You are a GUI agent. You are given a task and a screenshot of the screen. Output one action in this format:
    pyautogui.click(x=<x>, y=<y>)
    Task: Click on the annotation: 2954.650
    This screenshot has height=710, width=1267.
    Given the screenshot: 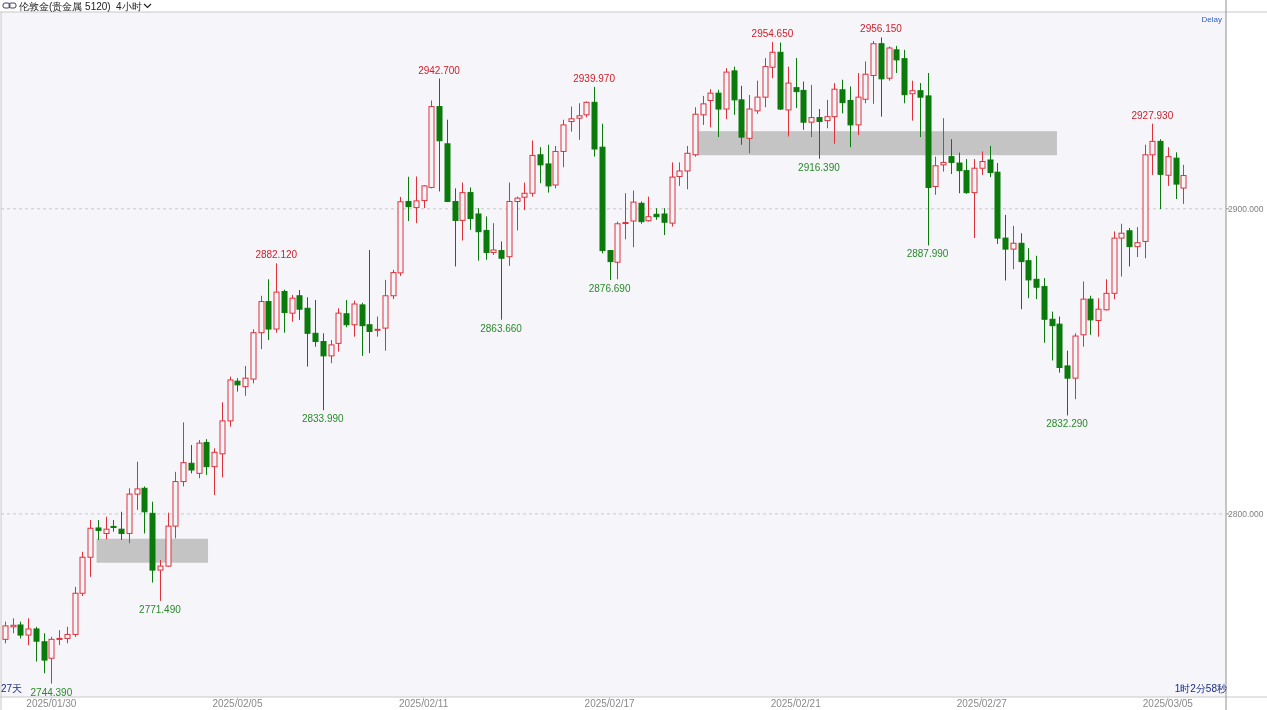 What is the action you would take?
    pyautogui.click(x=772, y=34)
    